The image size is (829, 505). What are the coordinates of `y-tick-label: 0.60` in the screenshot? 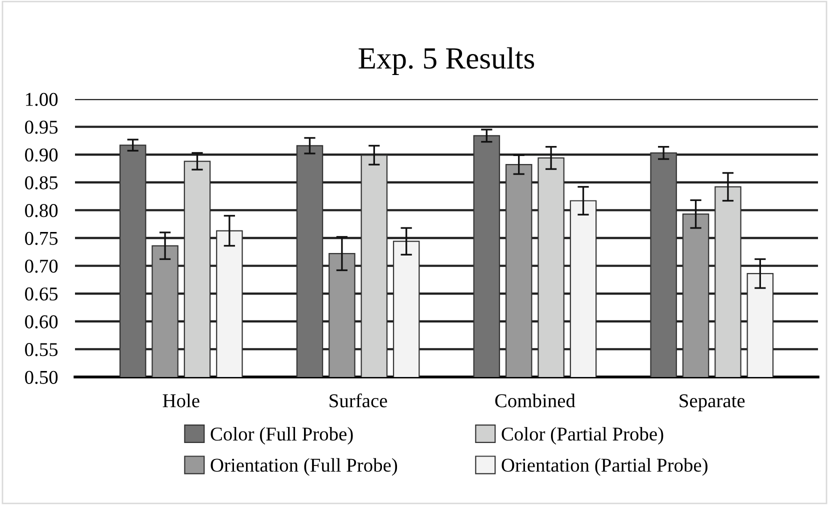 It's located at (41, 321).